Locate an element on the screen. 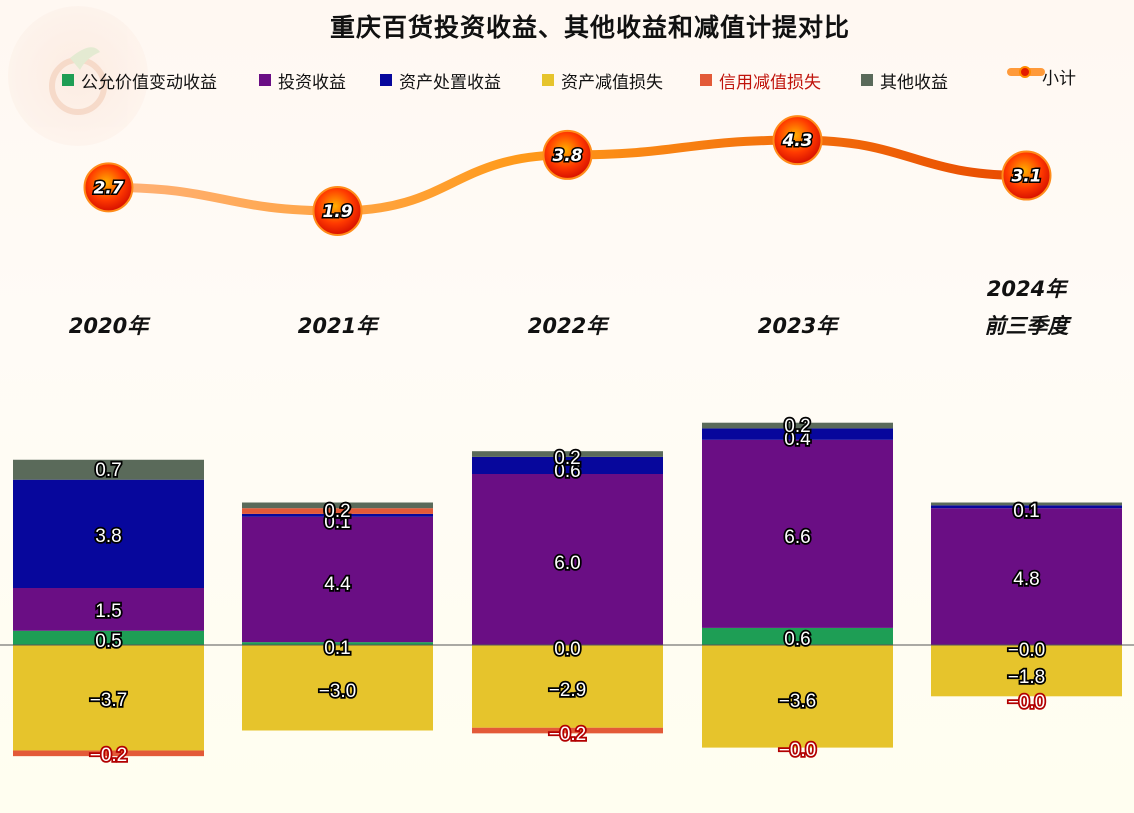  bar-value-label: 3.8 is located at coordinates (108, 536).